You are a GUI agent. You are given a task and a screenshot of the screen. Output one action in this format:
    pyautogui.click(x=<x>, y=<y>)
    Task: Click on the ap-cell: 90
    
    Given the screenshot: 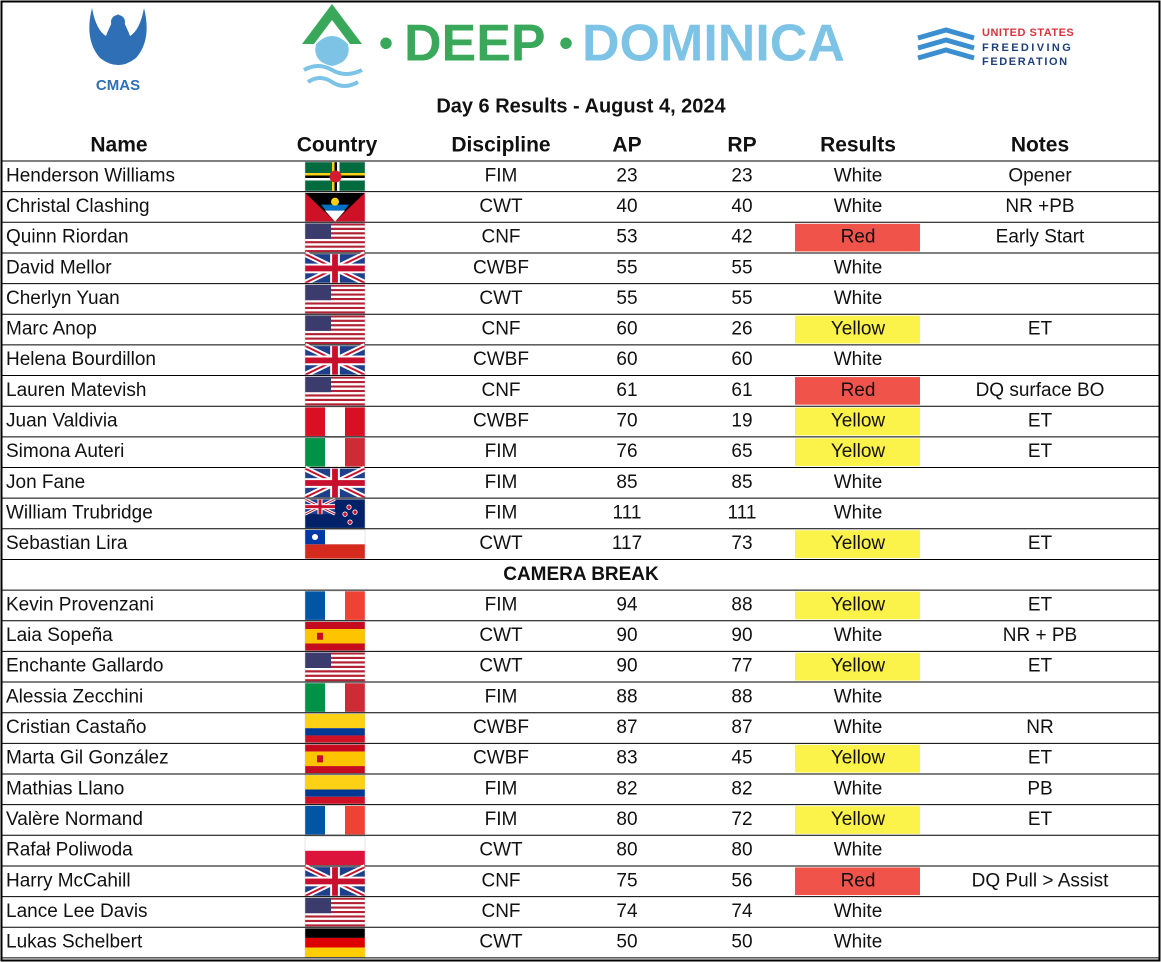 What is the action you would take?
    pyautogui.click(x=626, y=666)
    